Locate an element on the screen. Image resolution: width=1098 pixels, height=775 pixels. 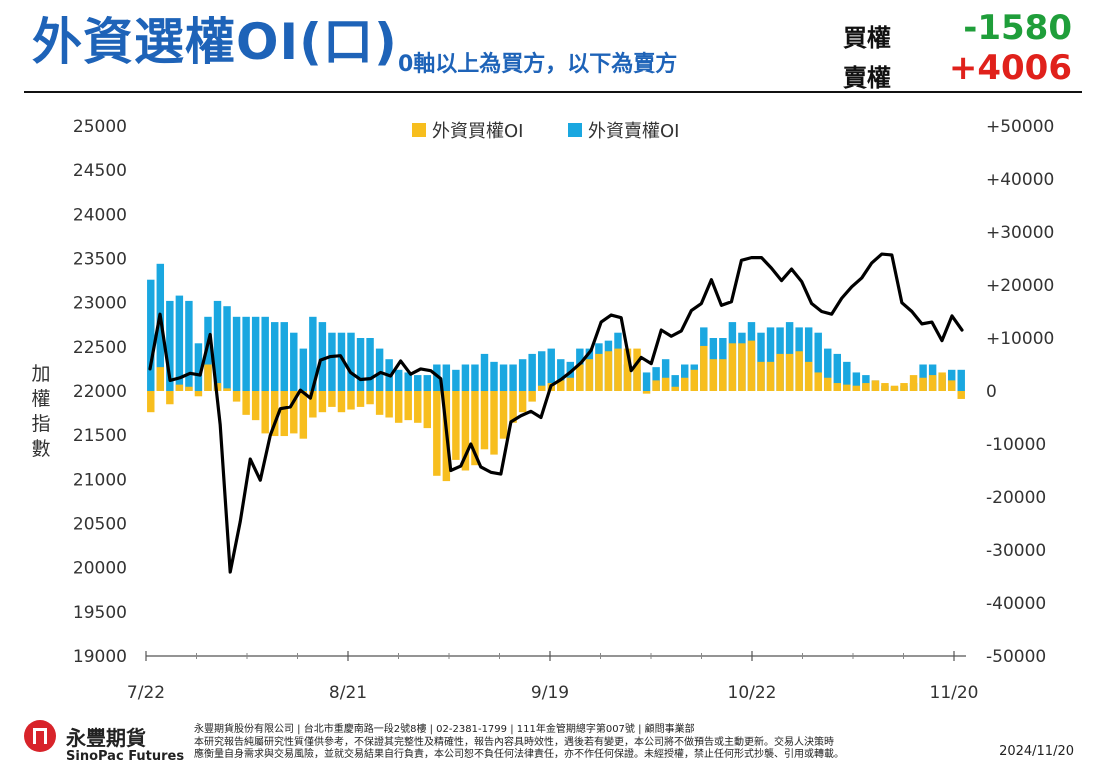
left-tick-label: 23000 is located at coordinates (100, 304).